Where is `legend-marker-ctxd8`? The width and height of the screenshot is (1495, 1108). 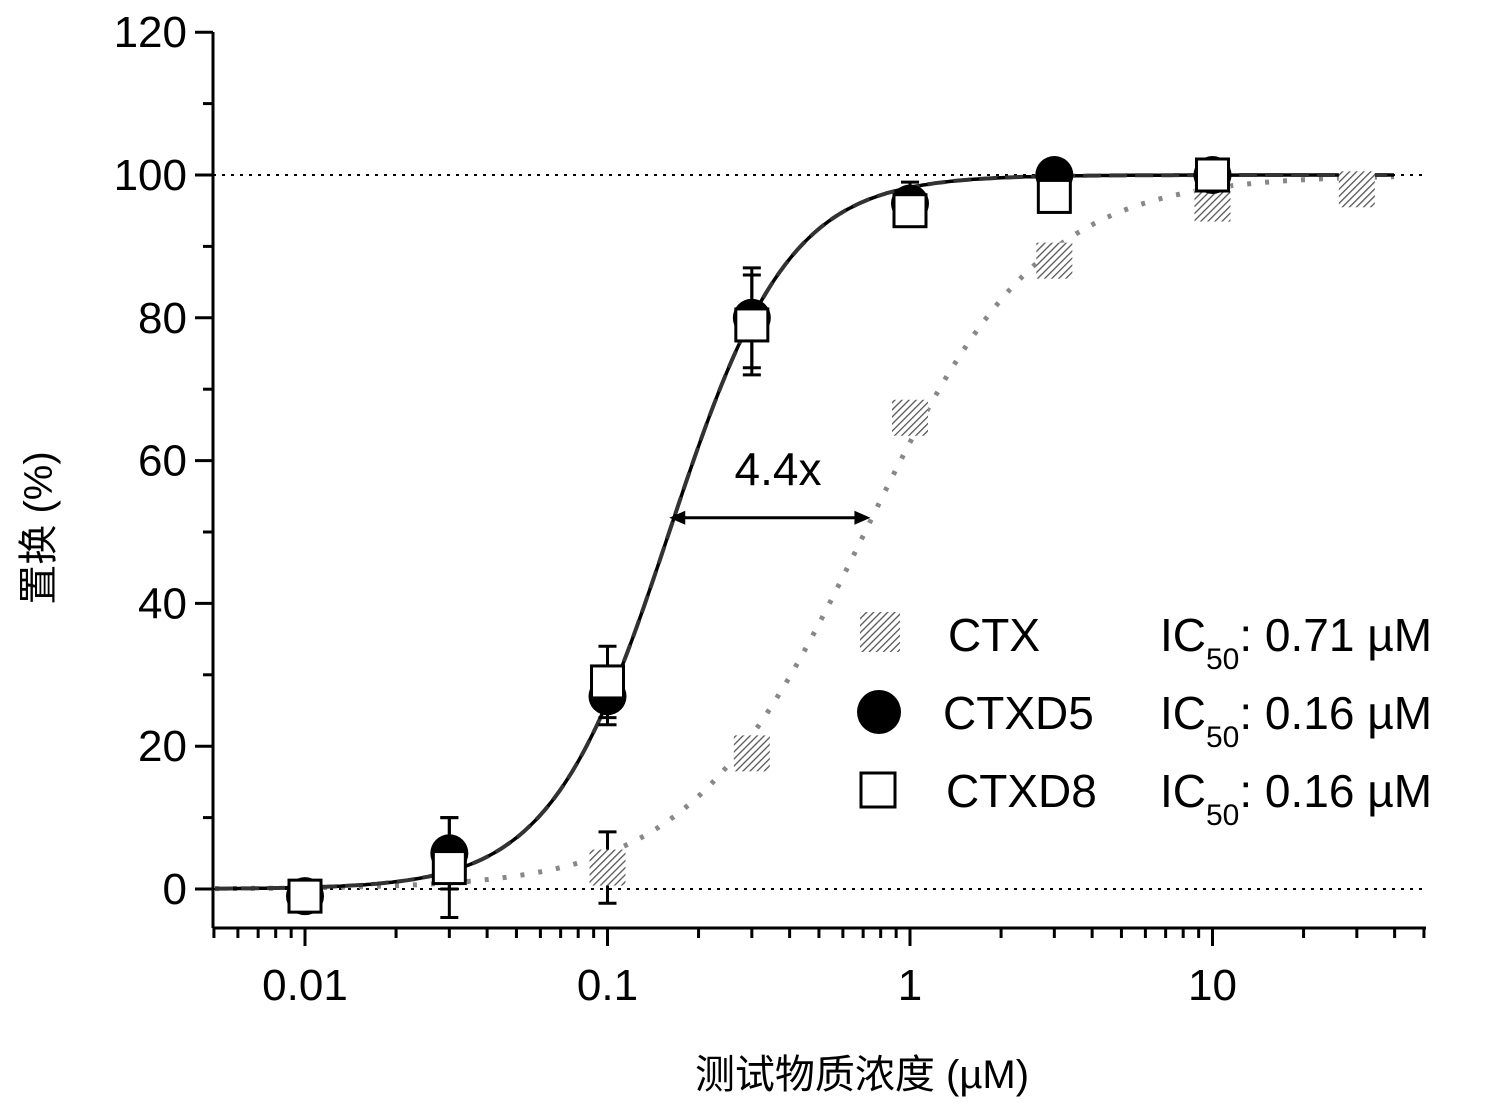 legend-marker-ctxd8 is located at coordinates (878, 790).